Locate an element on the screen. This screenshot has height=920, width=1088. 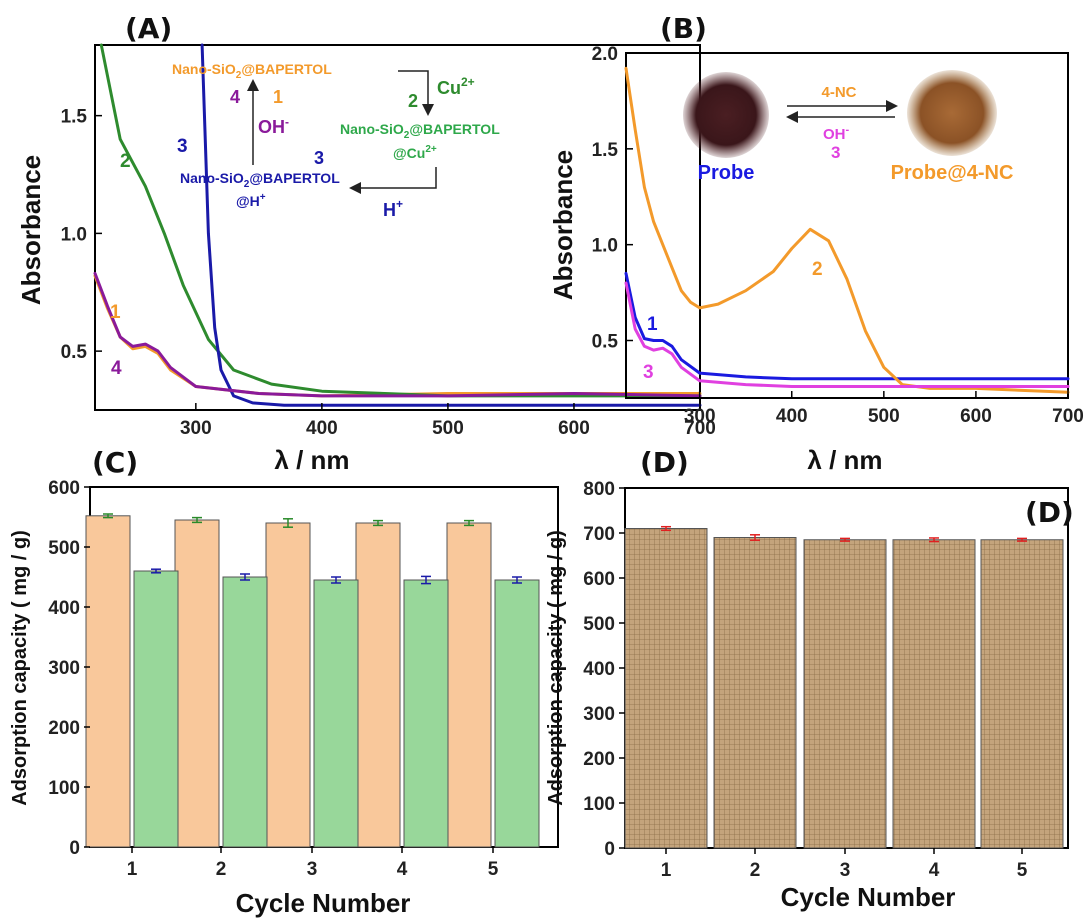
panel-b-curve-label-3: 3 is located at coordinates (648, 372).